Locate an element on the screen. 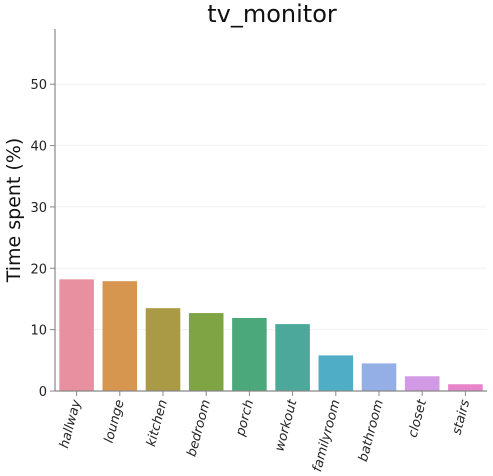 This screenshot has height=476, width=493. x-tick-label: hallway is located at coordinates (70, 424).